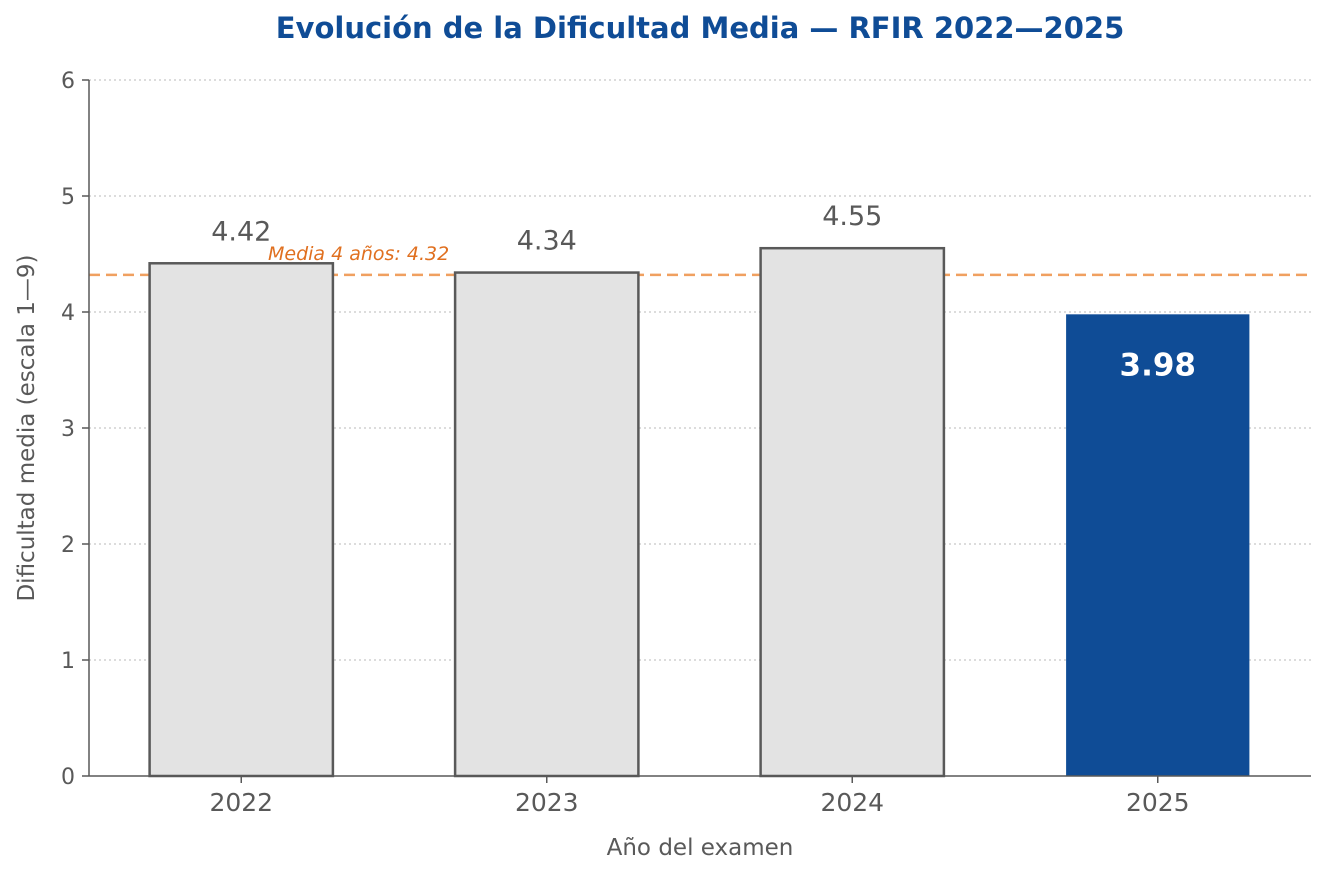  I want to click on y-tick-label: 6, so click(68, 81).